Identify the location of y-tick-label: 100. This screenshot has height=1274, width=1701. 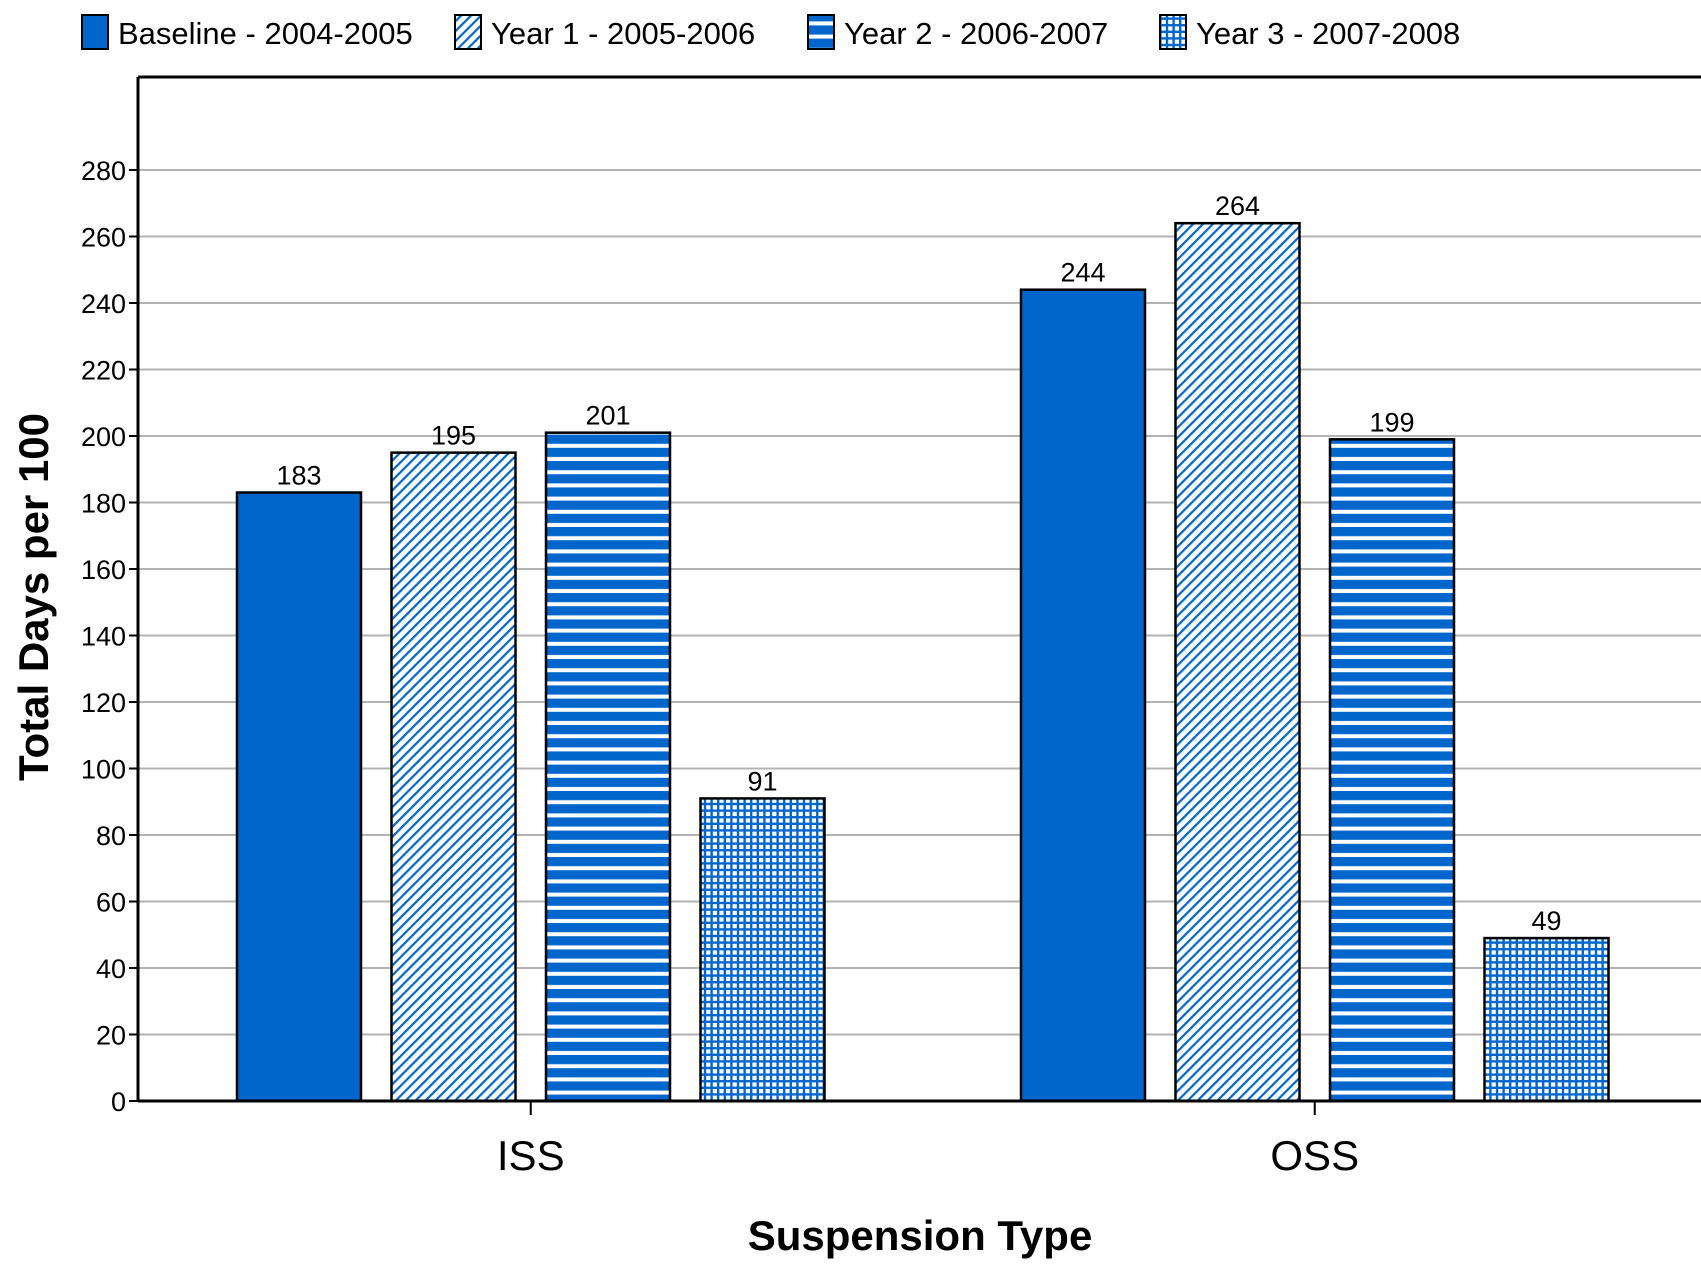
(103, 770).